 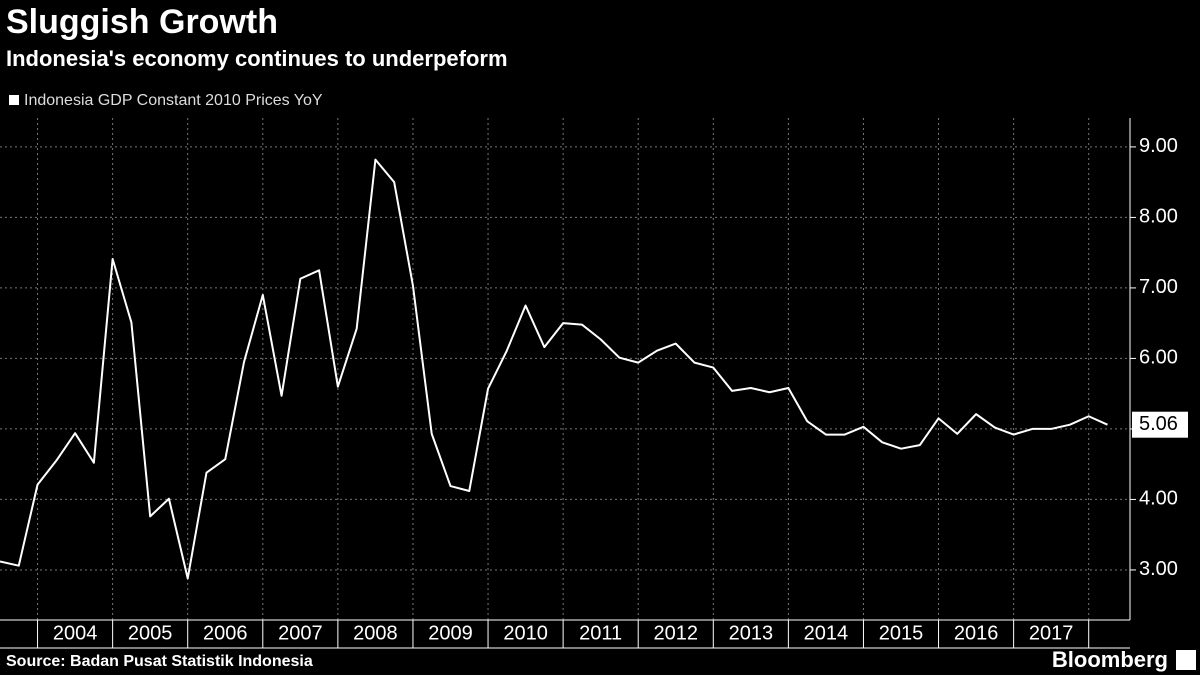 I want to click on last-value-label: 5.06, so click(x=1158, y=424).